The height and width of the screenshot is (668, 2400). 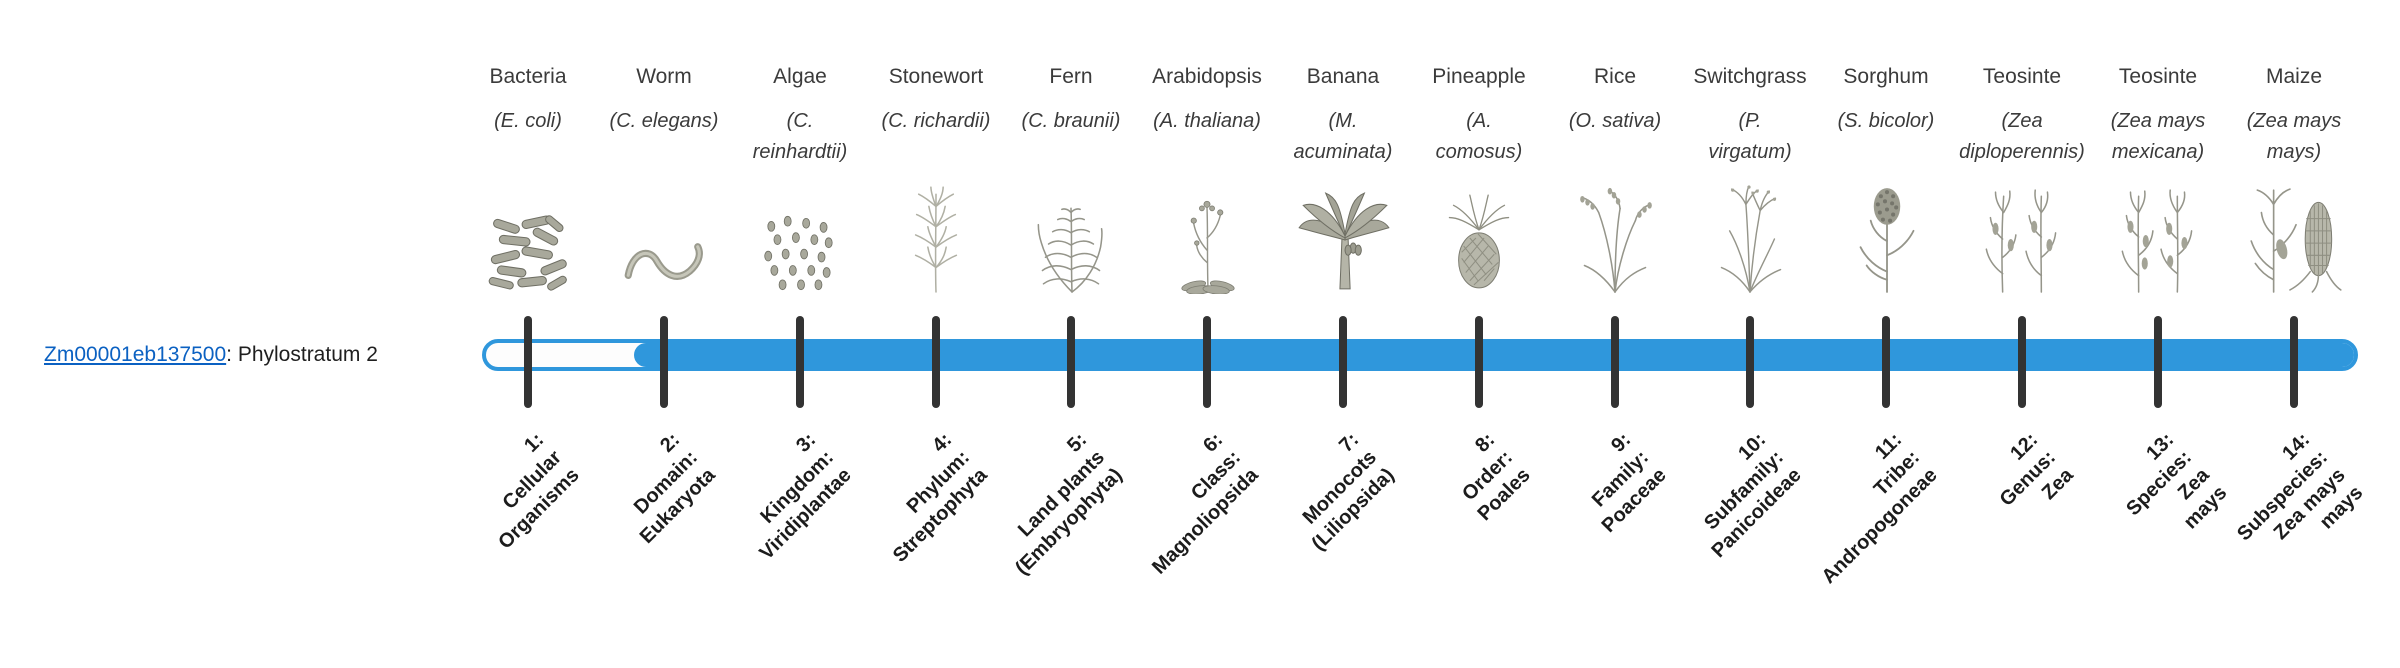 I want to click on algae-icon, so click(x=800, y=232).